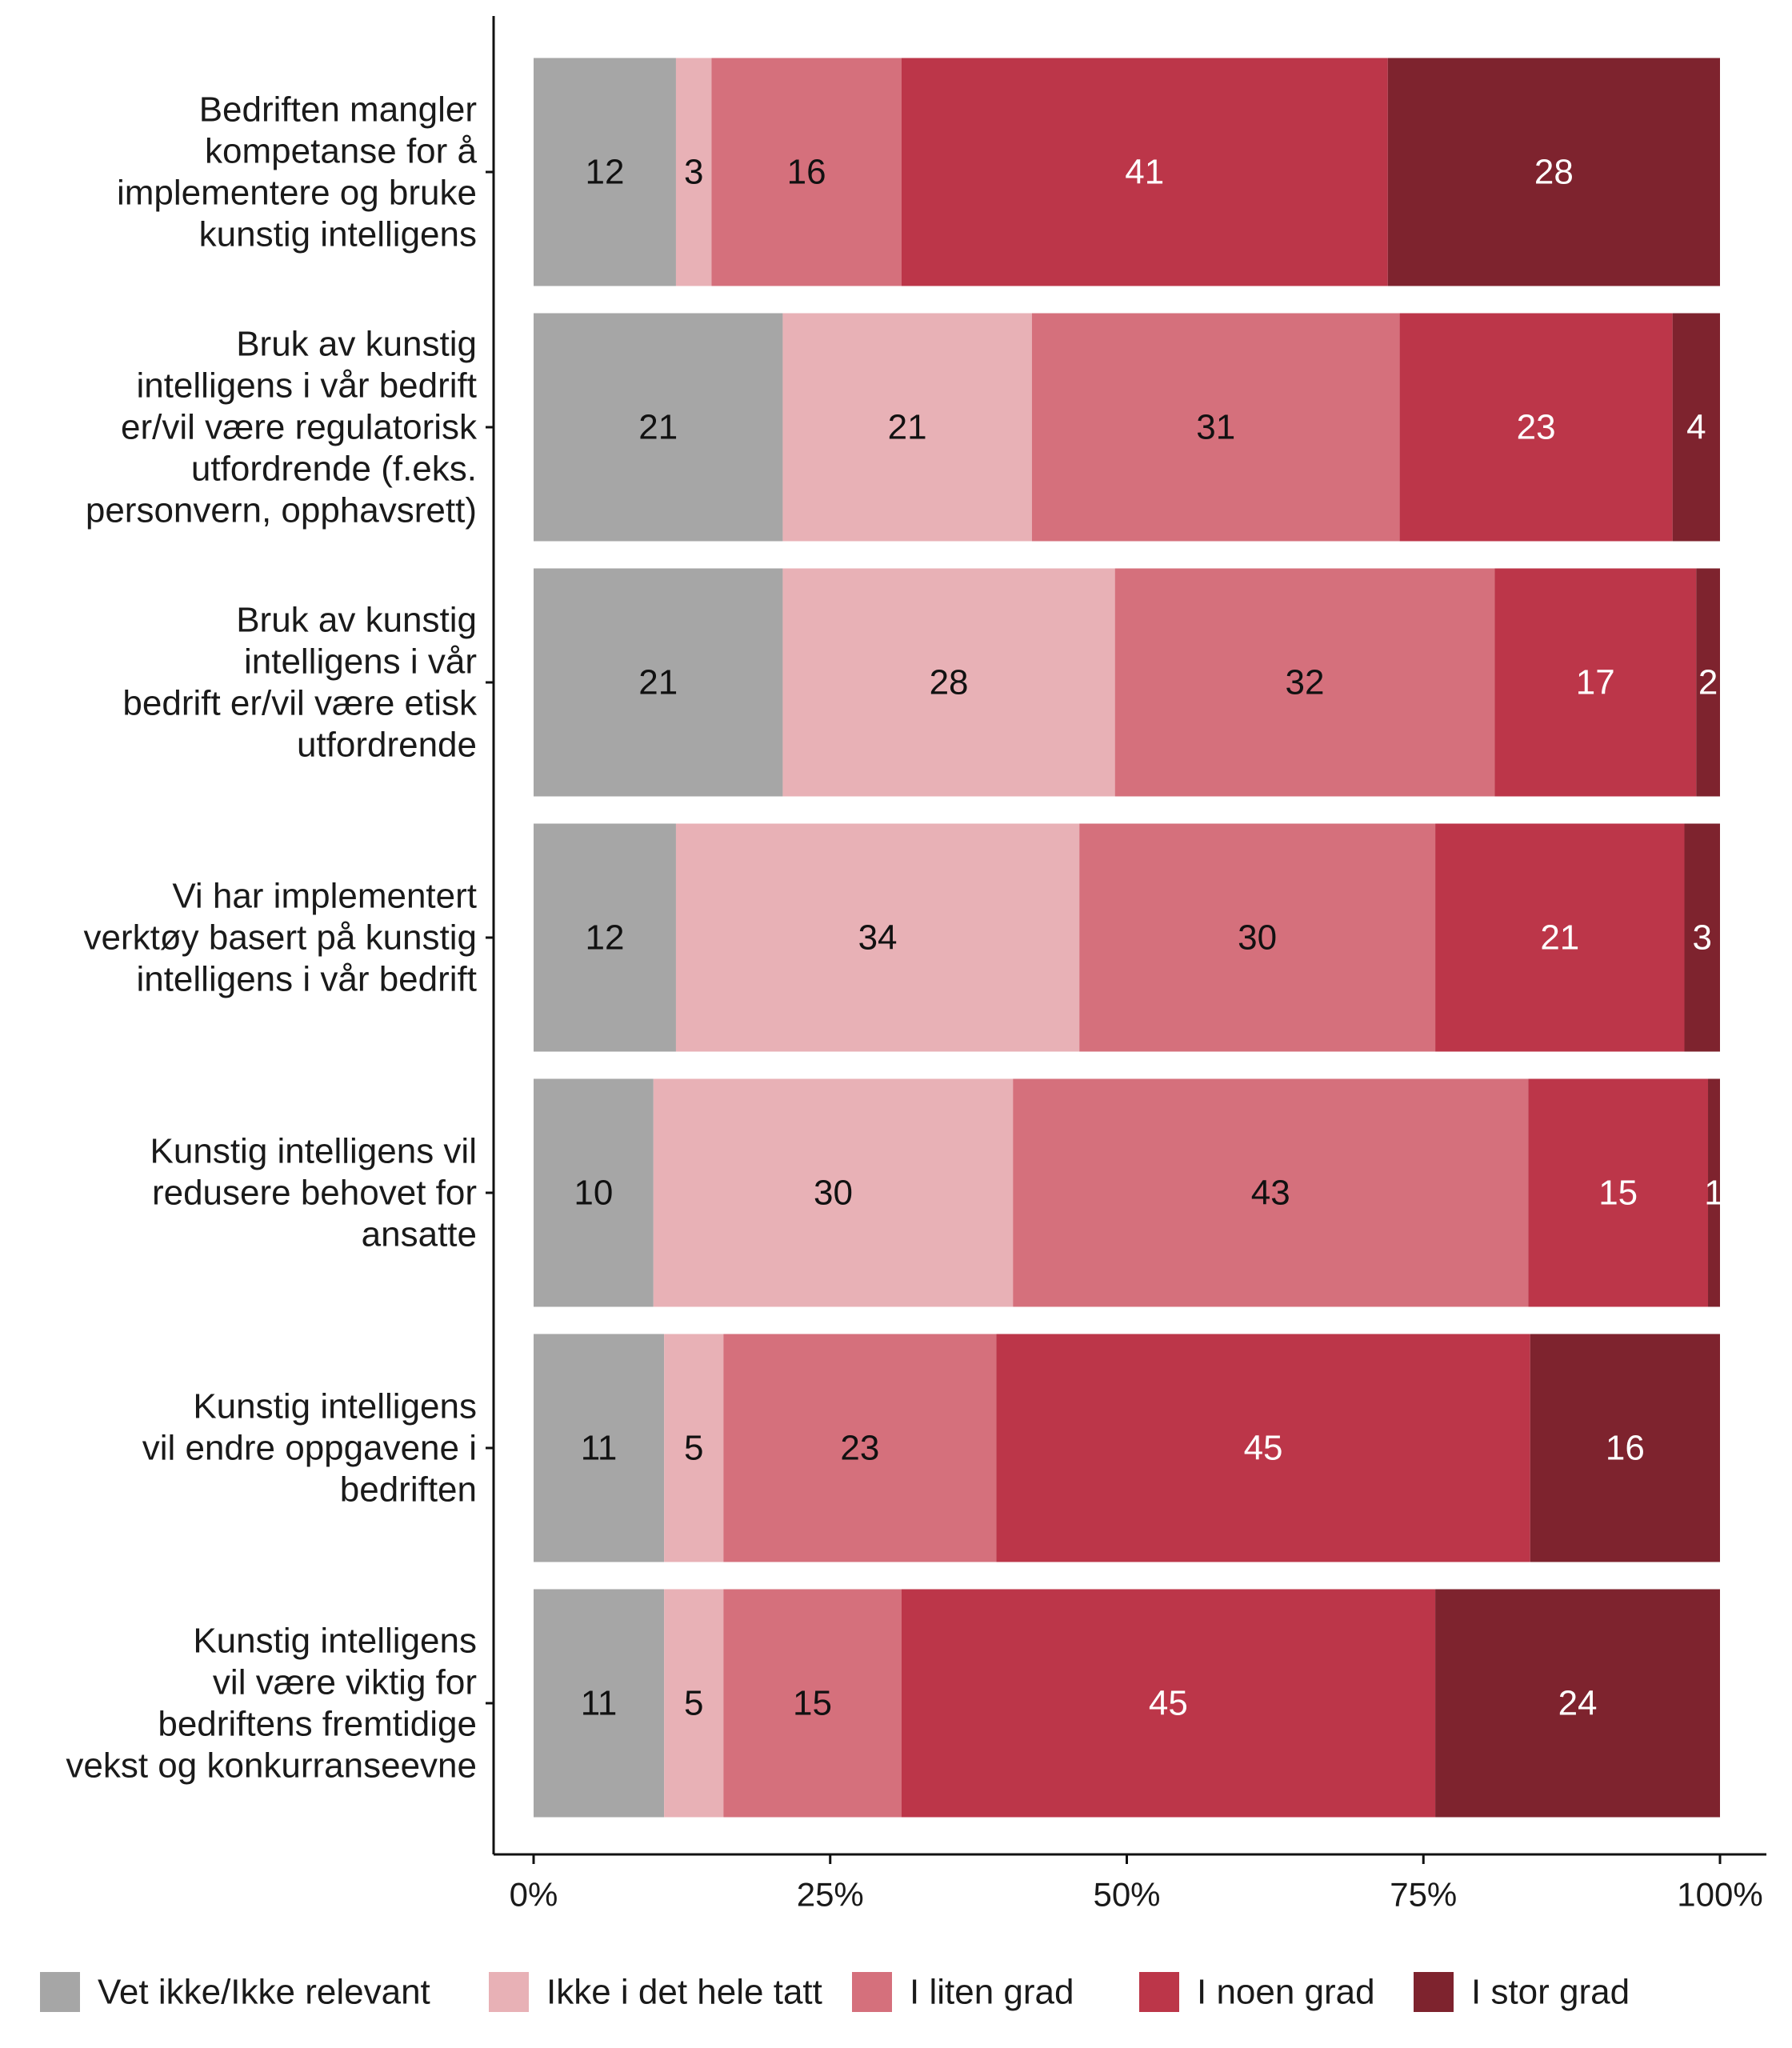  I want to click on category-label-line: verktøy basert på kunstig, so click(280, 938).